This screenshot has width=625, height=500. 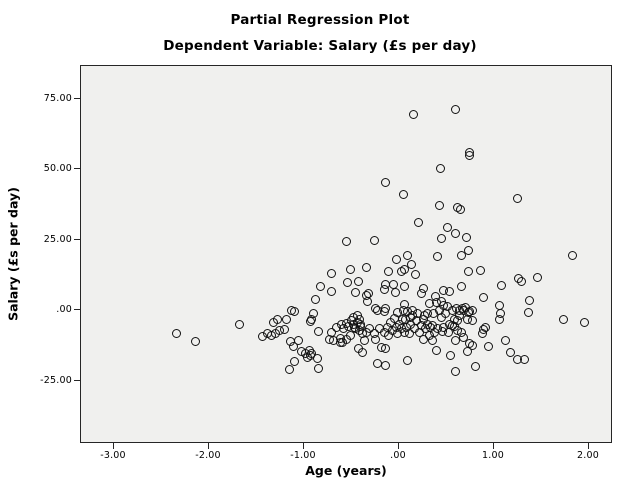 I want to click on y-tick-label: 50.00, so click(x=57, y=168).